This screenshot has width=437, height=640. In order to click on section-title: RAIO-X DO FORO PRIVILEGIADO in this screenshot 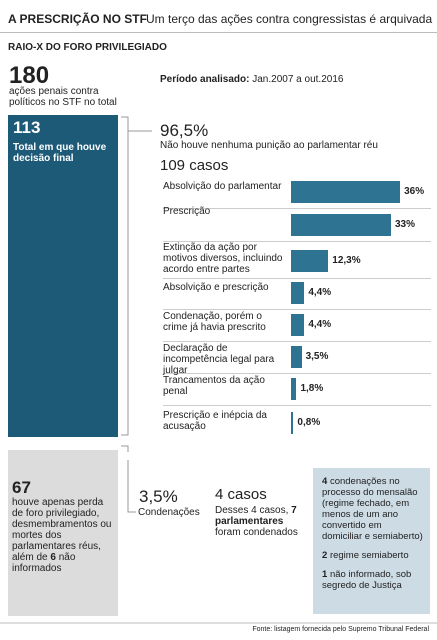, I will do `click(87, 47)`.